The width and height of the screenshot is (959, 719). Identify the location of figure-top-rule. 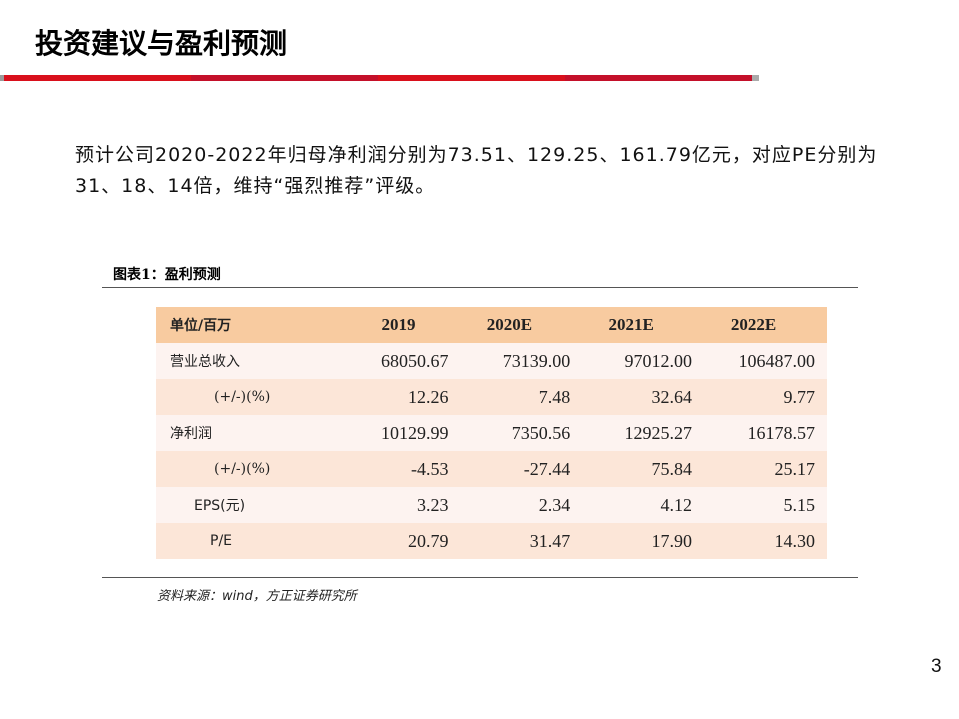
(480, 287).